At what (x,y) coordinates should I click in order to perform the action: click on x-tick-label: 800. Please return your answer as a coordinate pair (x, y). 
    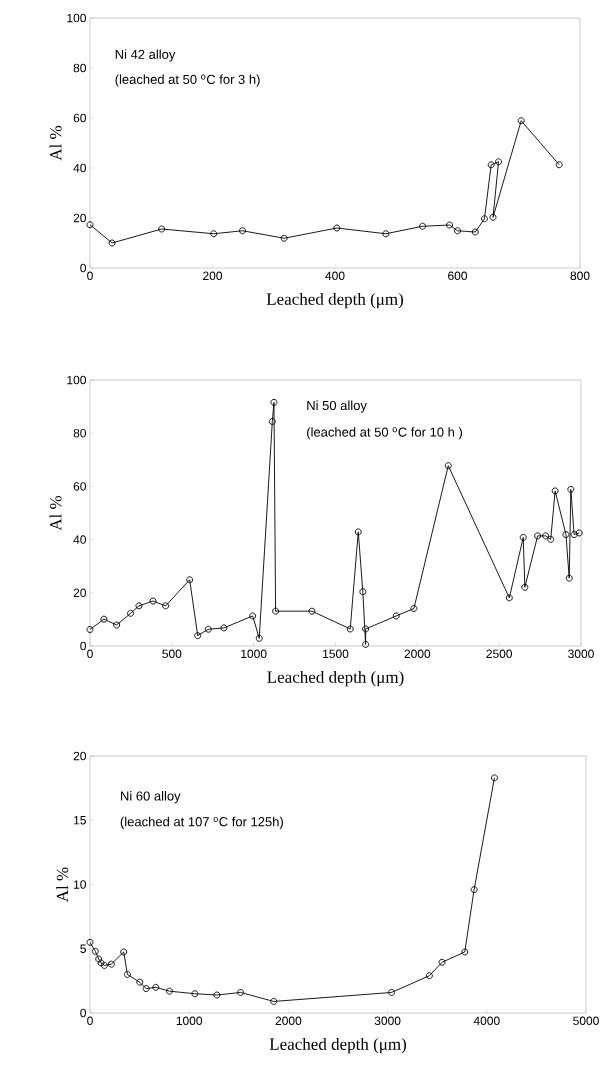
    Looking at the image, I should click on (580, 276).